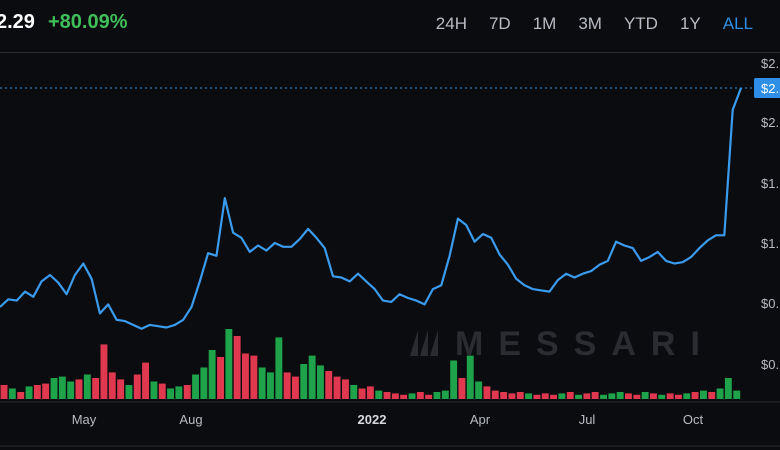  What do you see at coordinates (84, 419) in the screenshot?
I see `x-tick-label: May` at bounding box center [84, 419].